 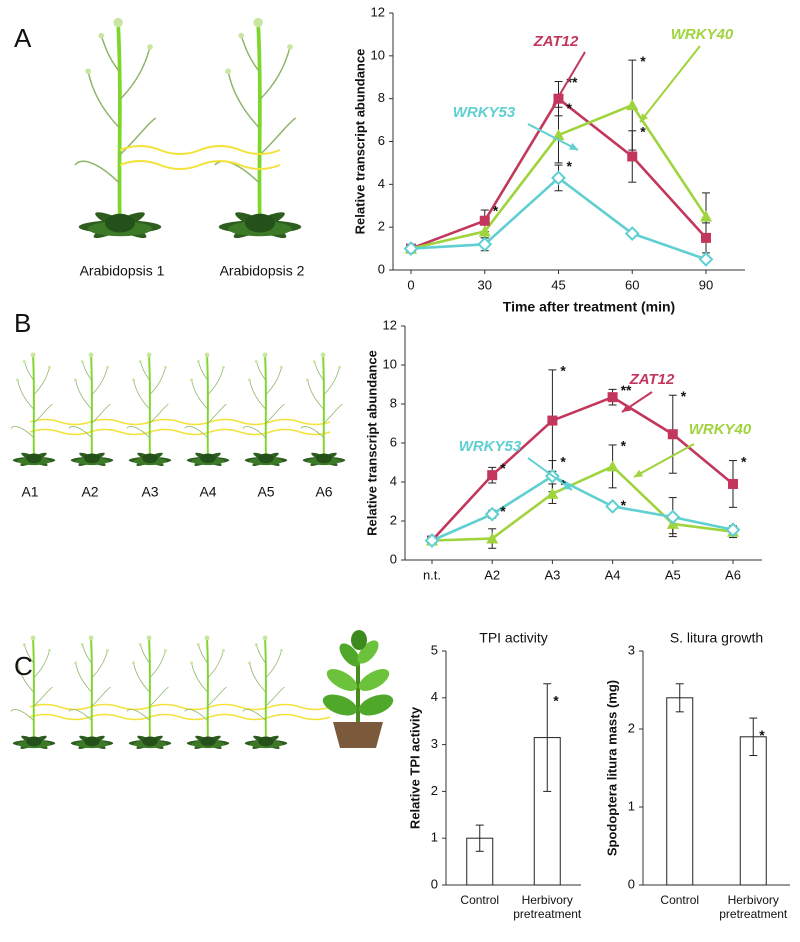 What do you see at coordinates (434, 649) in the screenshot?
I see `y-tick-label: 5` at bounding box center [434, 649].